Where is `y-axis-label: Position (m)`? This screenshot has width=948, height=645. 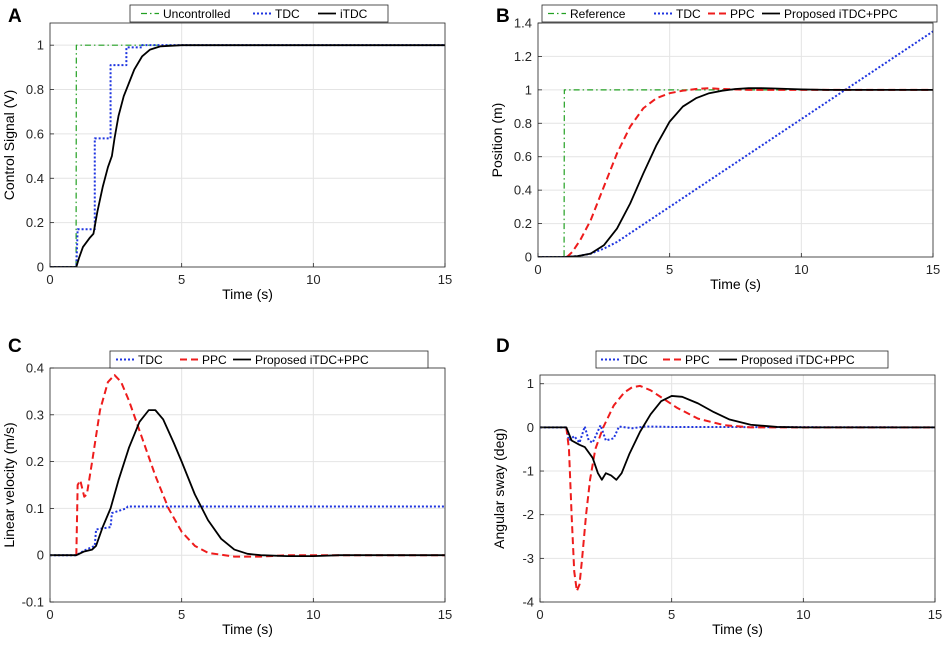 y-axis-label: Position (m) is located at coordinates (497, 140).